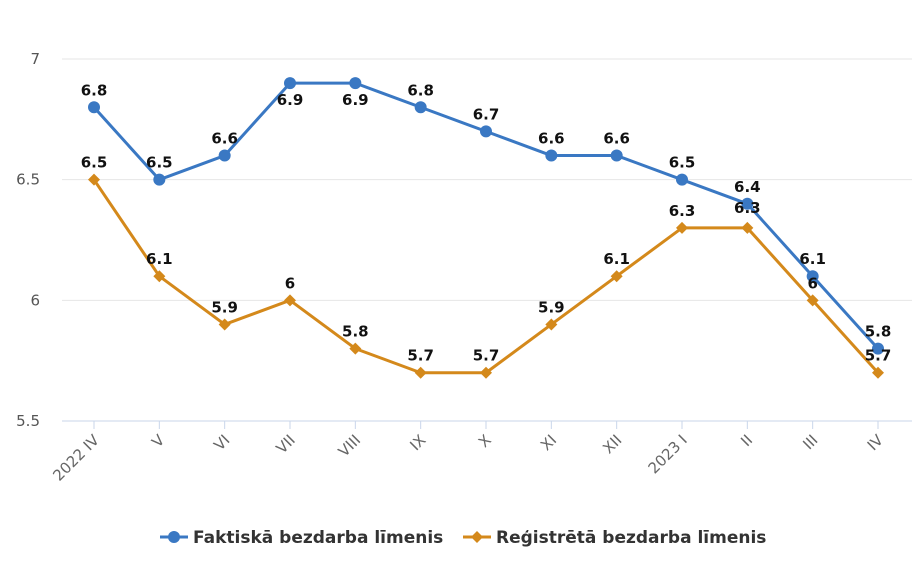 Image resolution: width=918 pixels, height=563 pixels. I want to click on y-tick-label: 6, so click(35, 300).